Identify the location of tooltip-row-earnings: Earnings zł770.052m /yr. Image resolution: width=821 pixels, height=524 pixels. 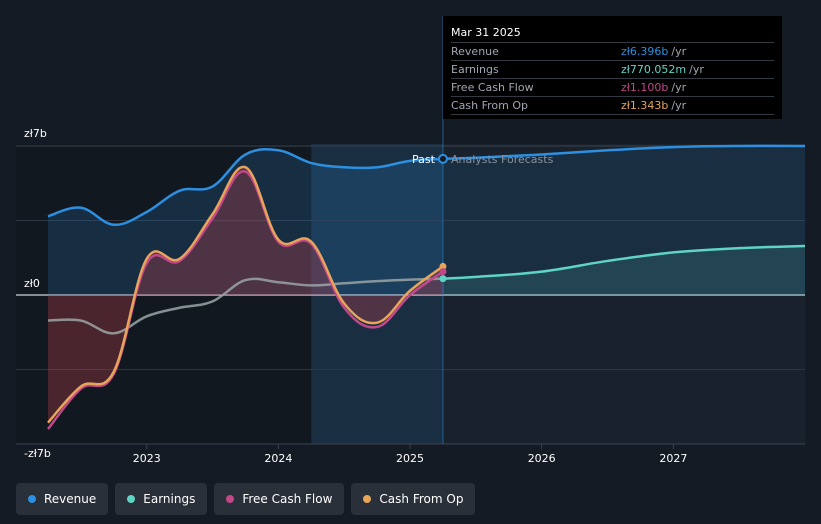
(612, 70).